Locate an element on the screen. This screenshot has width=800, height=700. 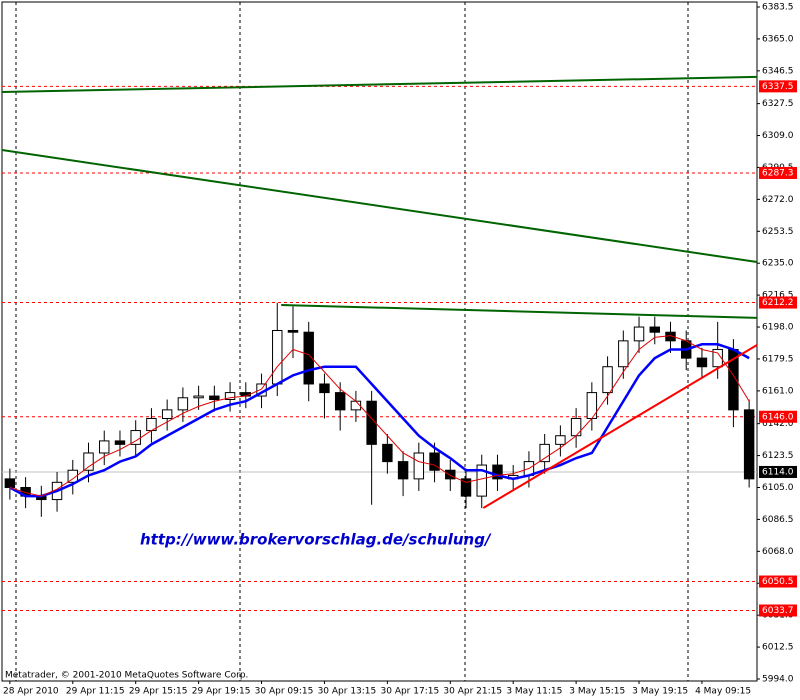
level-label: 6337.5 is located at coordinates (778, 87).